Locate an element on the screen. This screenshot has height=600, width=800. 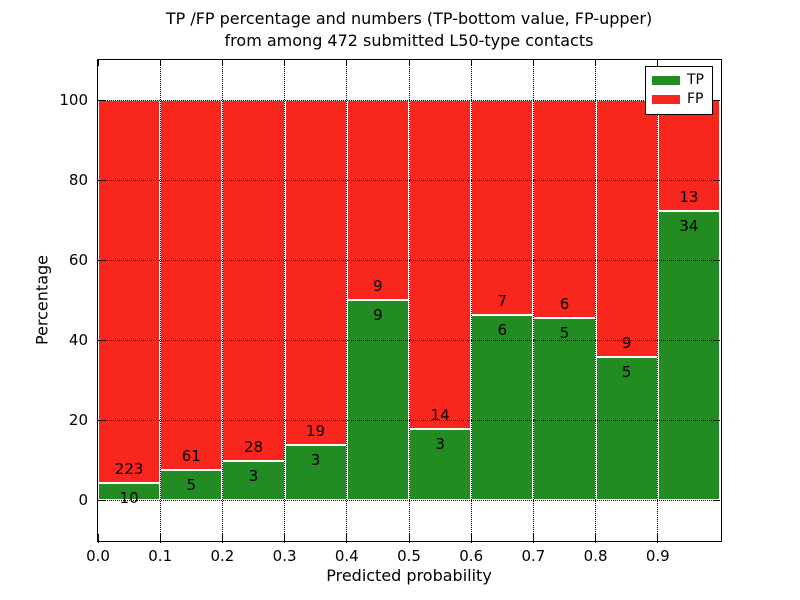
y-tick-label: 80 is located at coordinates (78, 180).